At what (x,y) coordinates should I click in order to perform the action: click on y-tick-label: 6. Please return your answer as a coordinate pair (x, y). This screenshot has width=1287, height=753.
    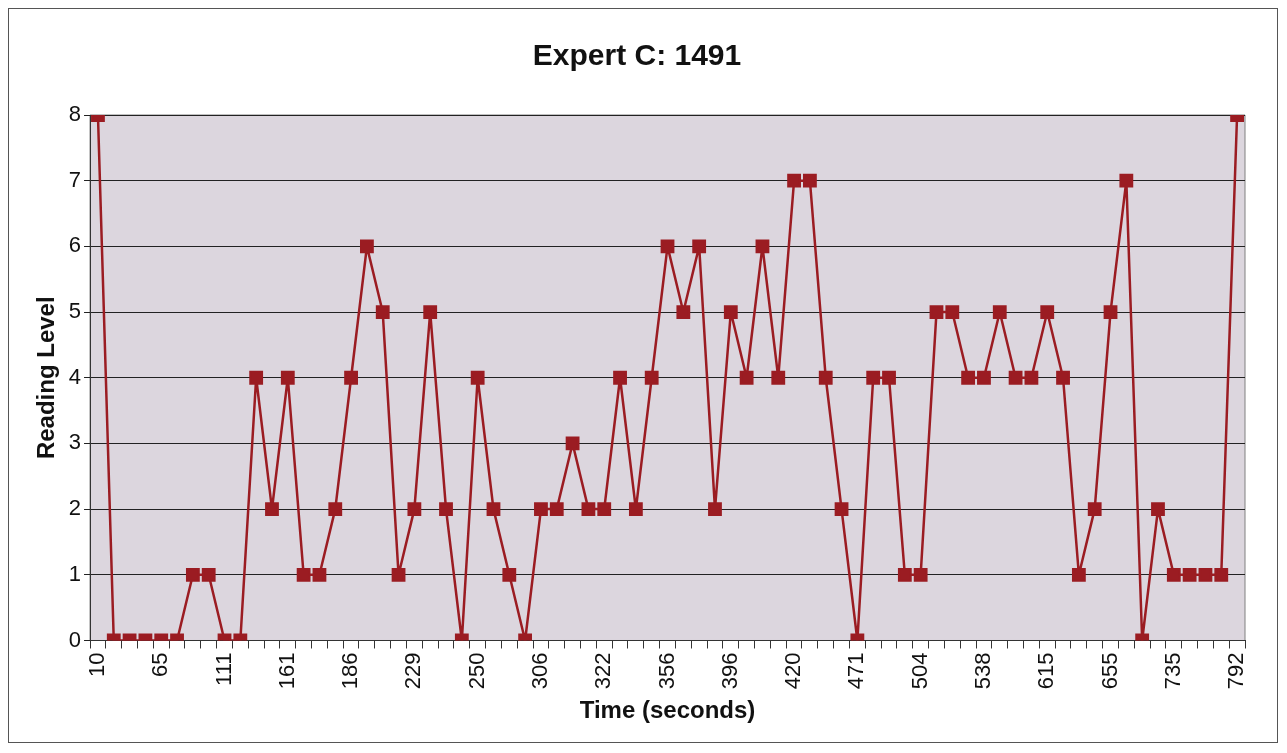
    Looking at the image, I should click on (75, 245).